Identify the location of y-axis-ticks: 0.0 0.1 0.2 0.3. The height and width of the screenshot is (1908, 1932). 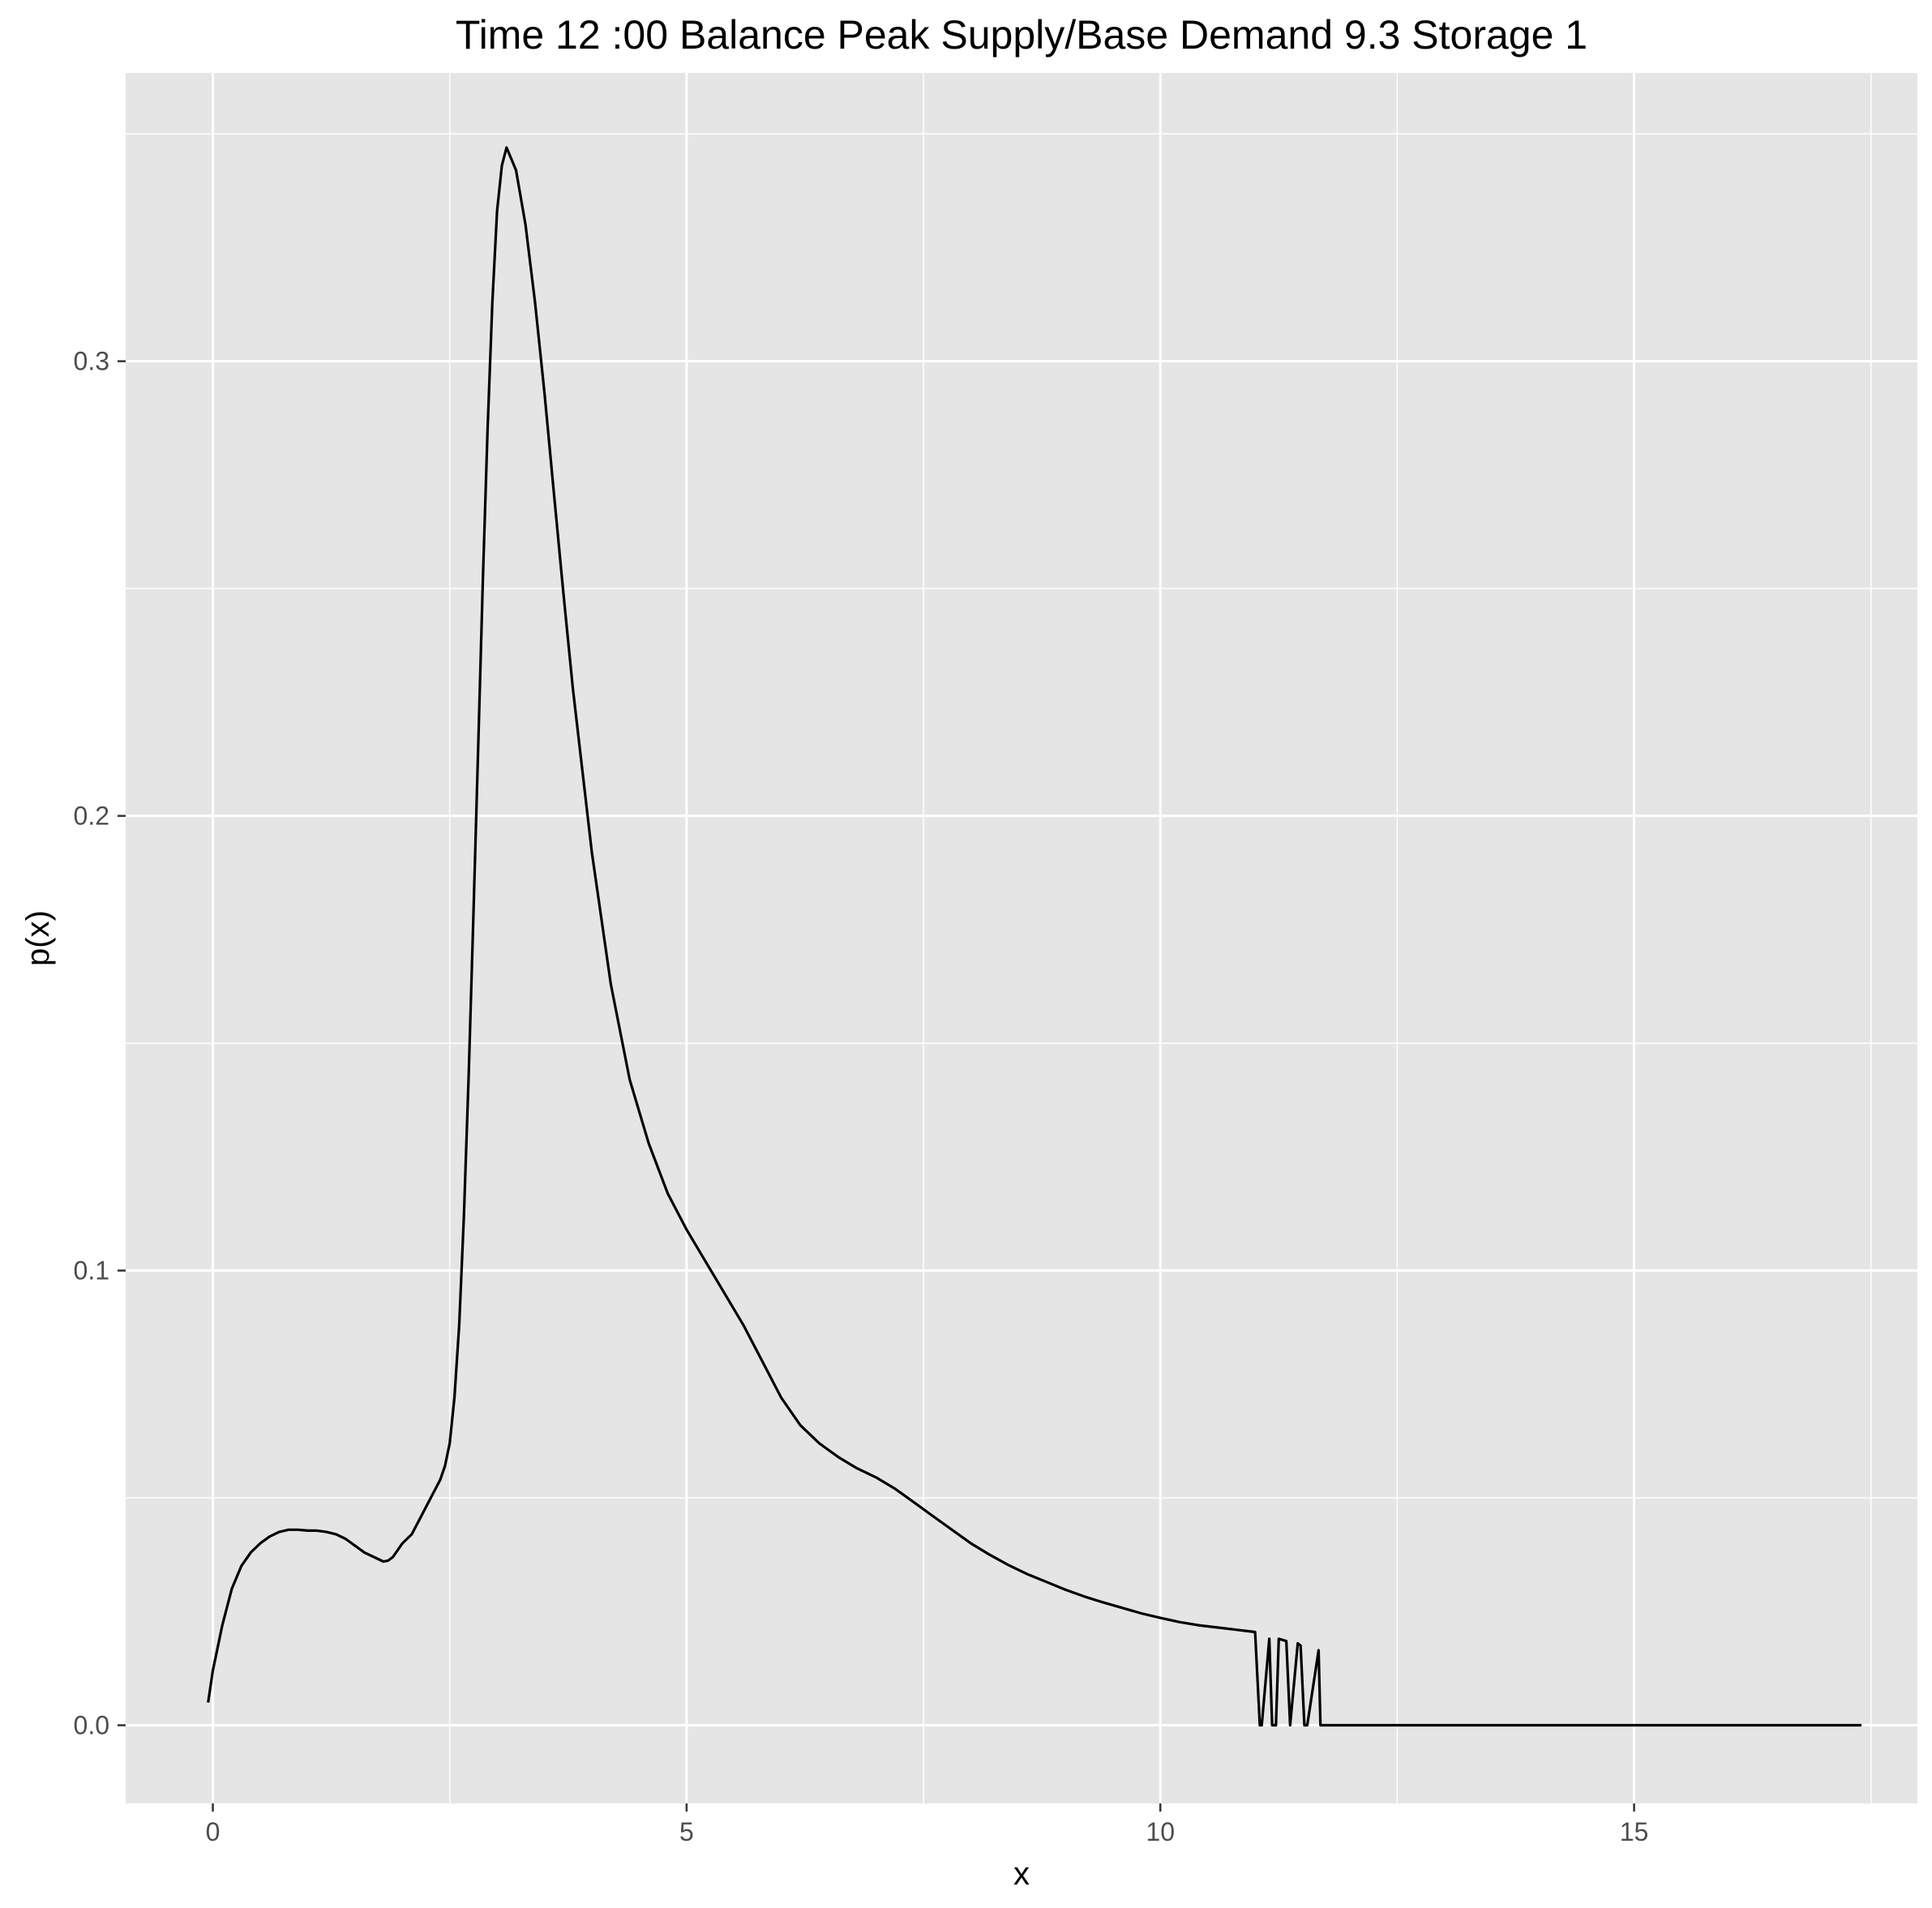
(100, 1043).